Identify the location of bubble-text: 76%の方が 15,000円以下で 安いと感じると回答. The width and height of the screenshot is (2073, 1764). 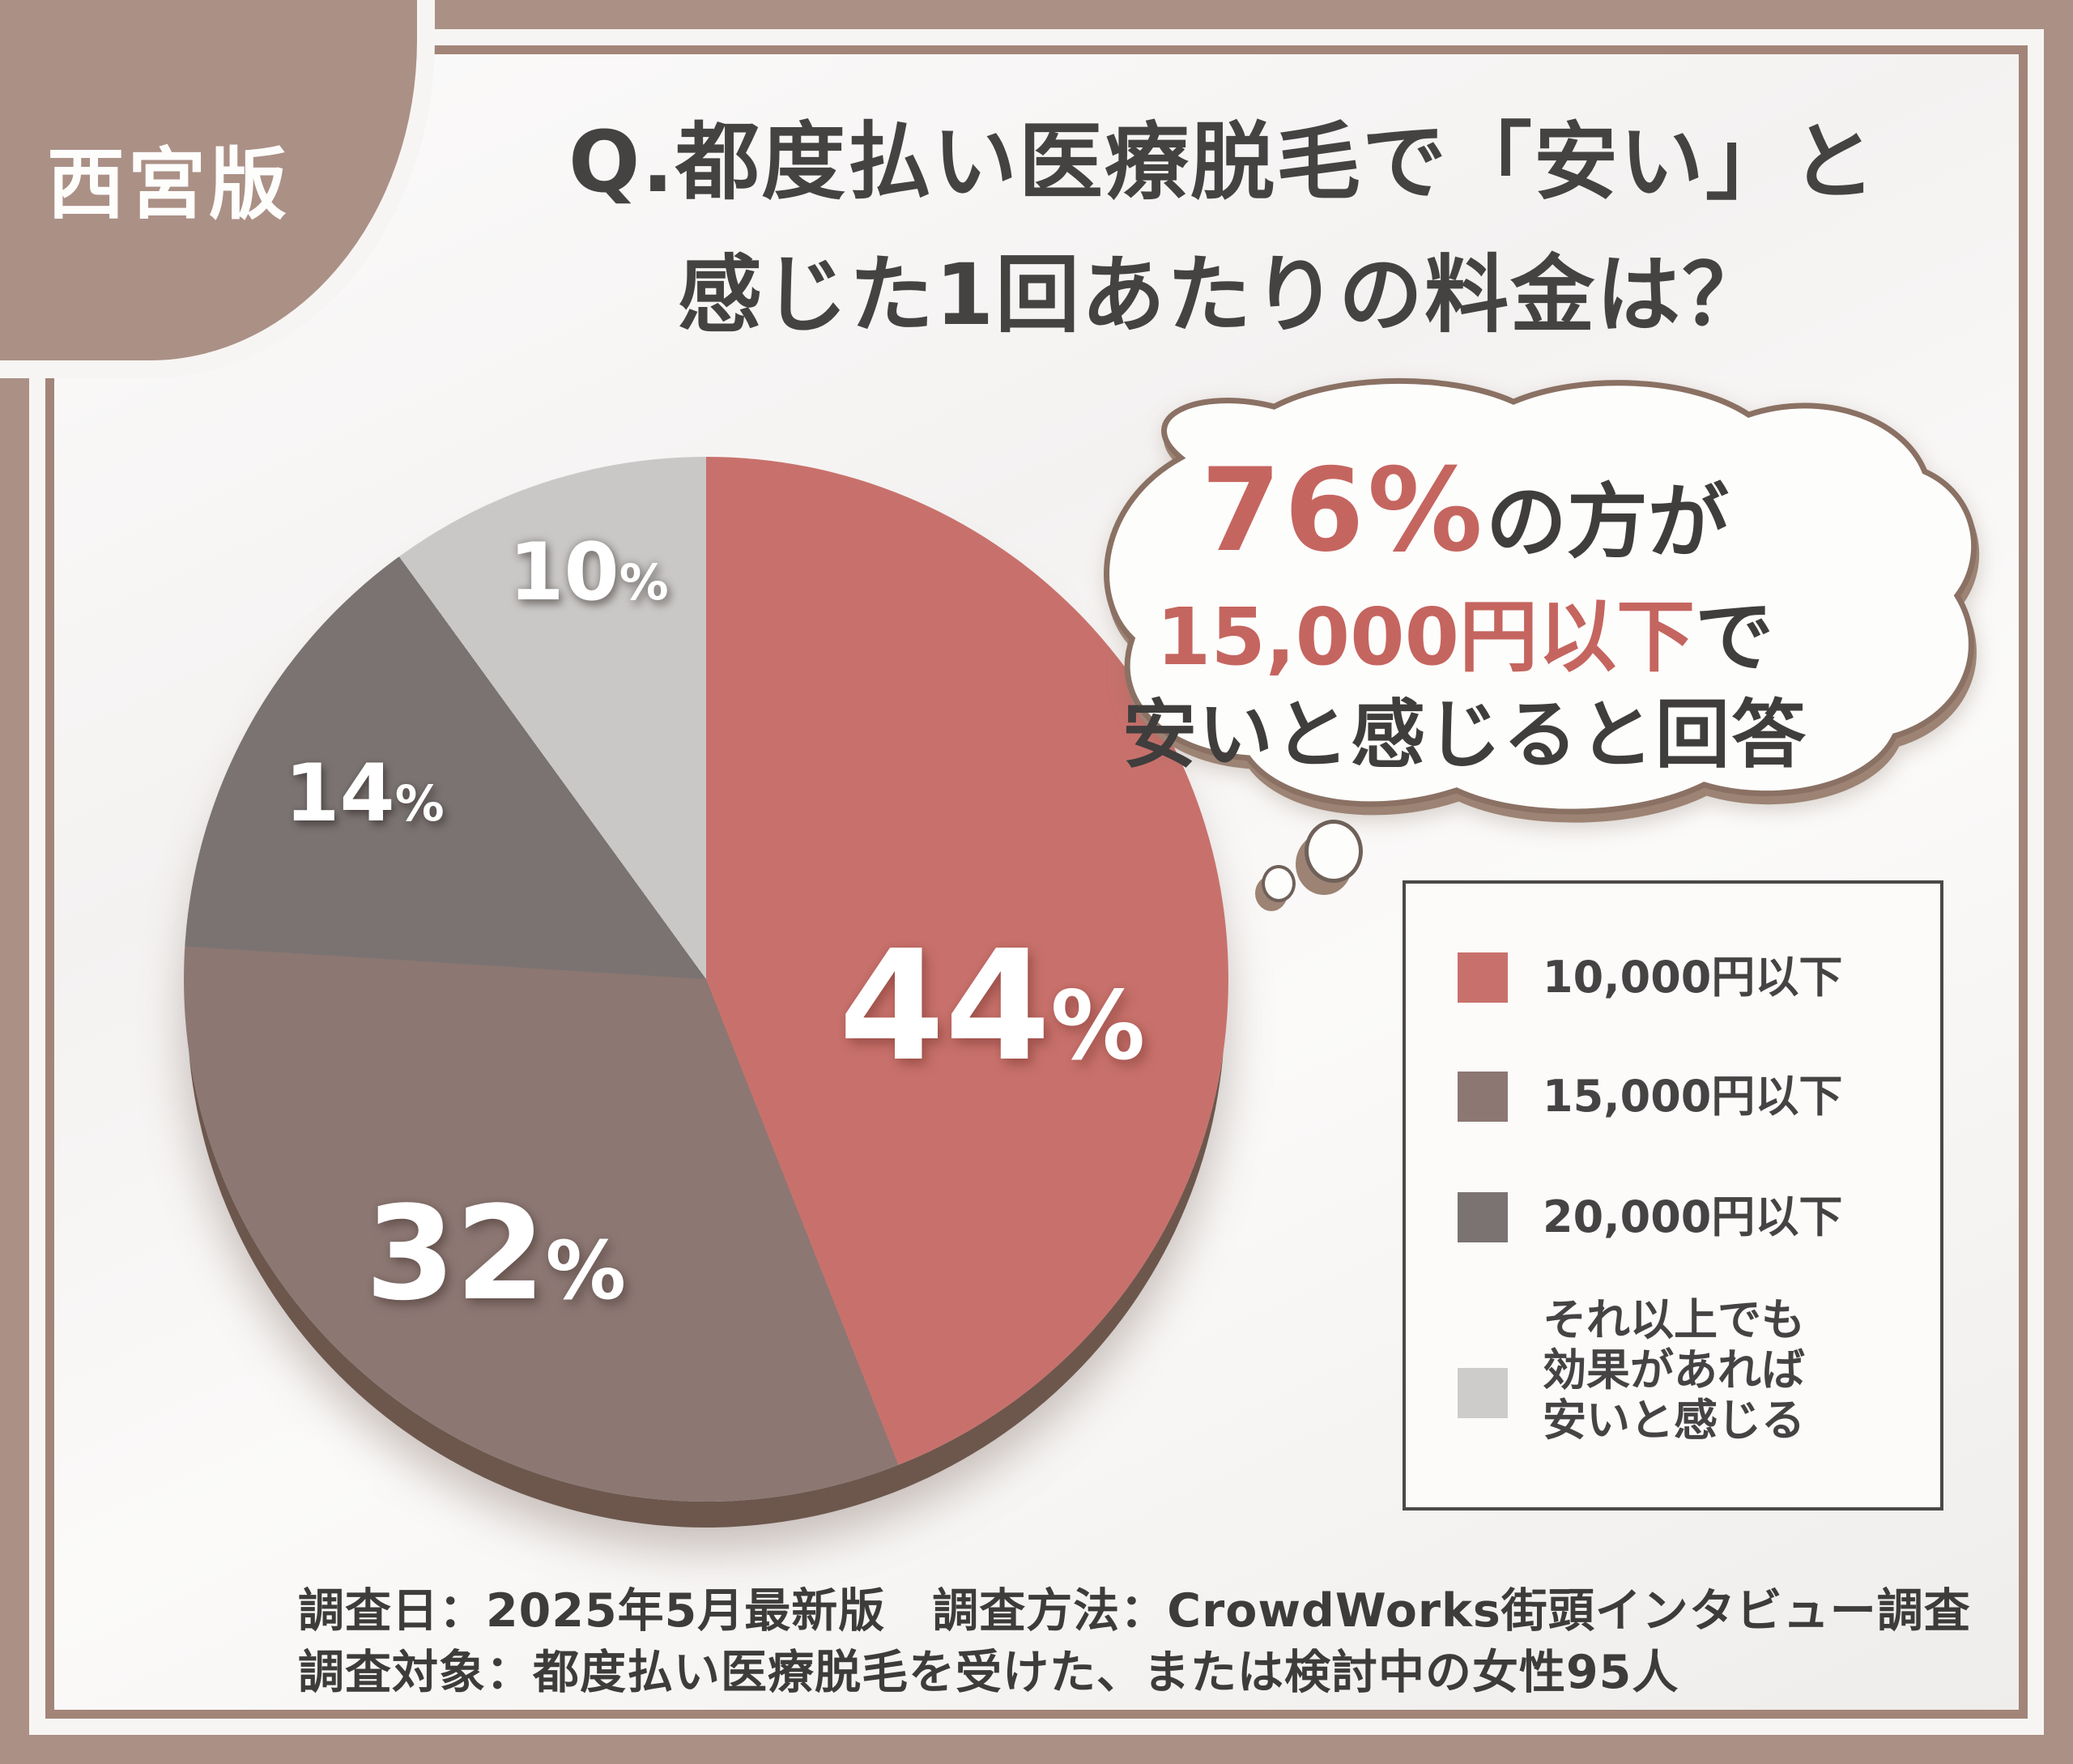
(1465, 608).